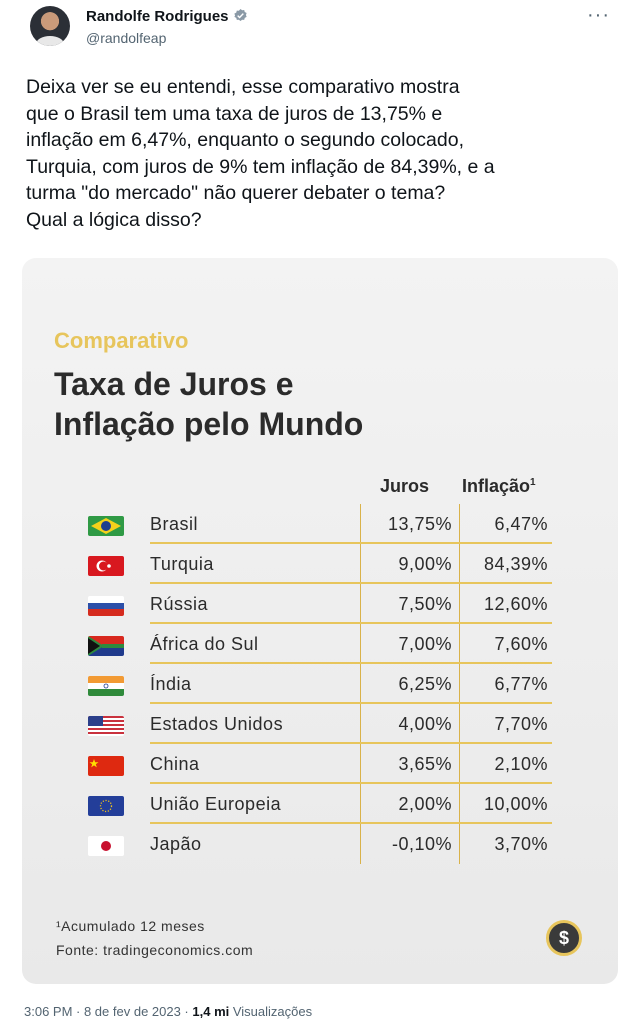 This screenshot has width=632, height=1024. I want to click on inflacao-value: 7,60%, so click(521, 644).